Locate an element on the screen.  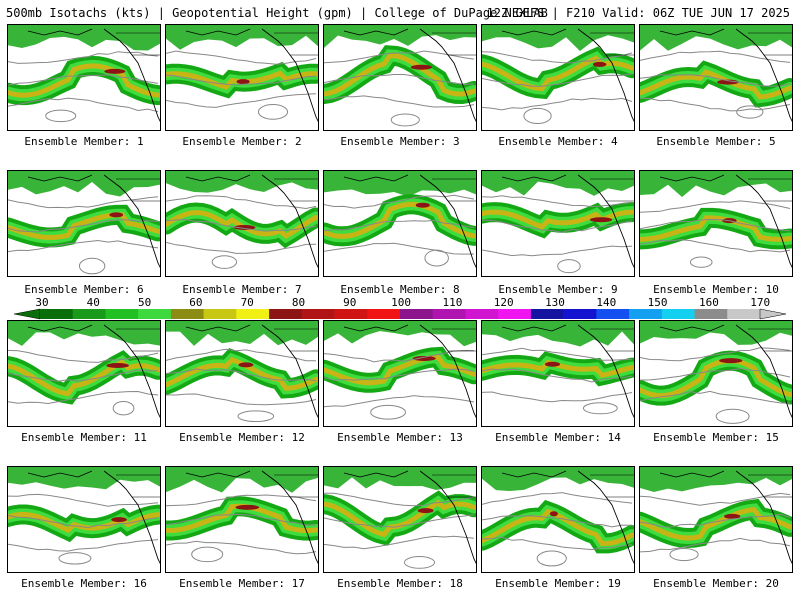
ensemble-member-label: Ensemble Member: 9 is located at coordinates (558, 289).